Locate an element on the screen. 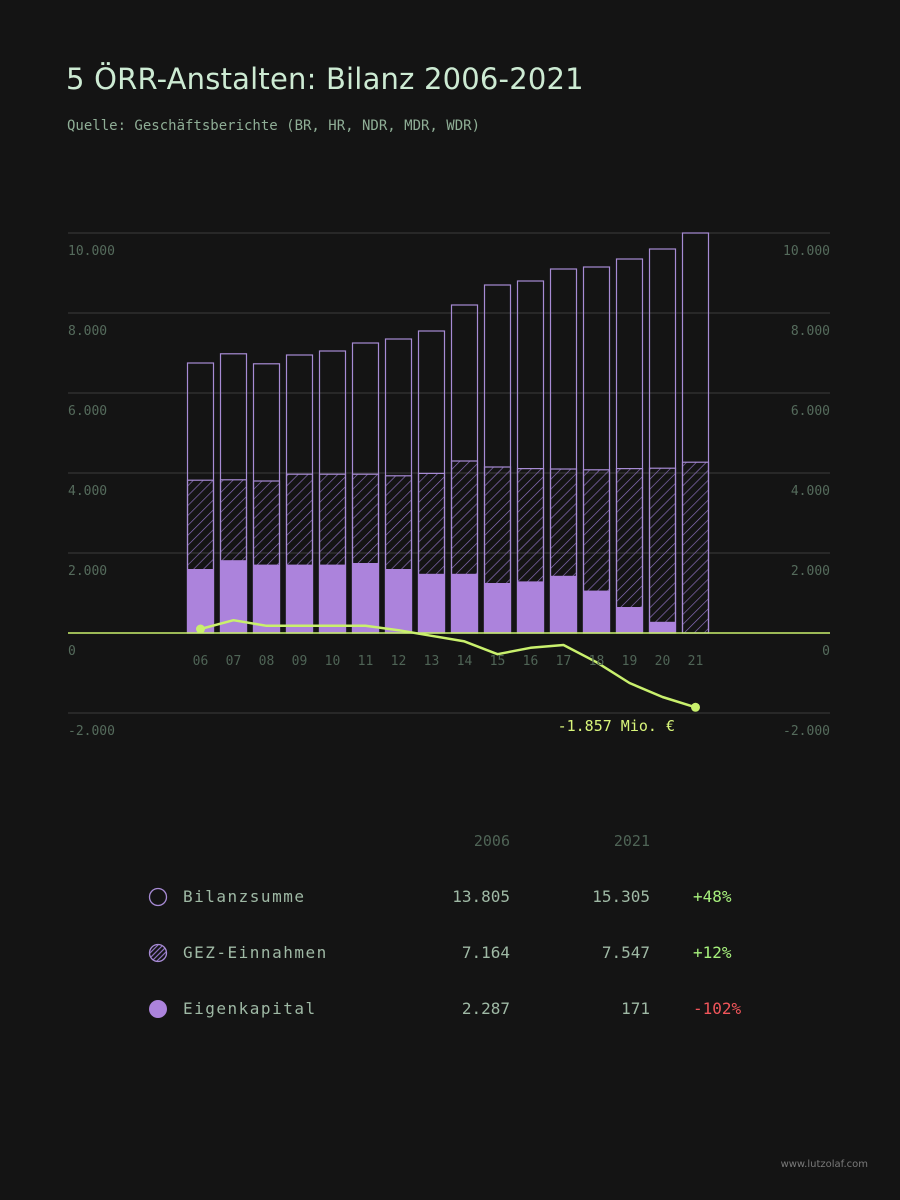 This screenshot has height=1200, width=900. x-tick-label: 17 is located at coordinates (564, 661).